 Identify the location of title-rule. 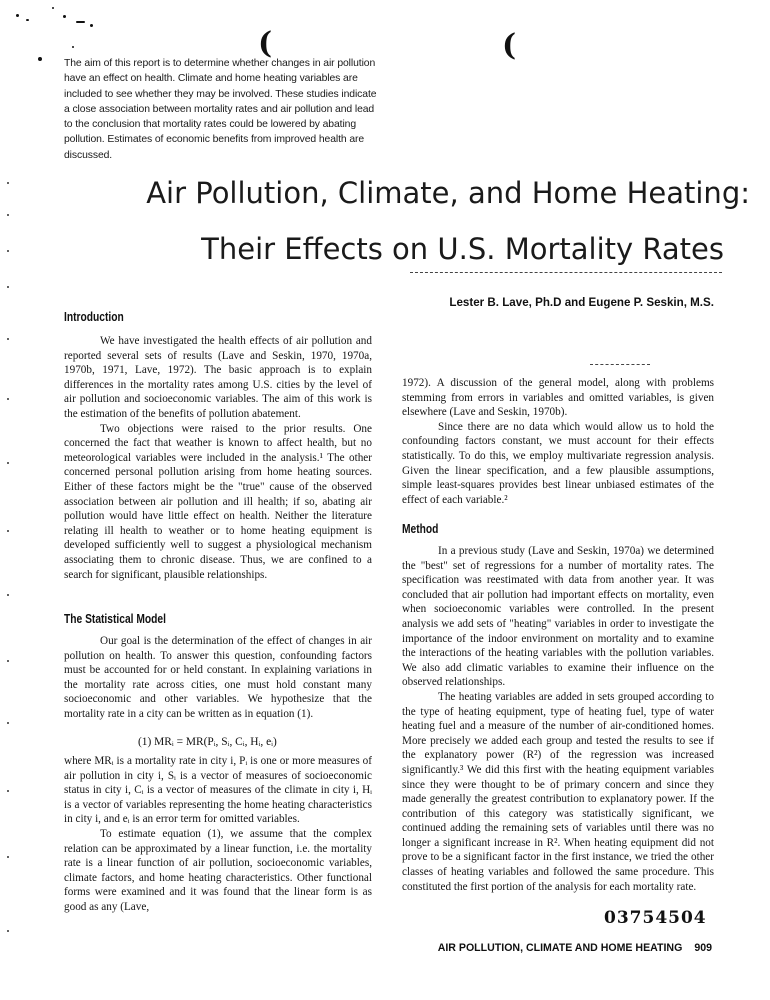
(566, 272).